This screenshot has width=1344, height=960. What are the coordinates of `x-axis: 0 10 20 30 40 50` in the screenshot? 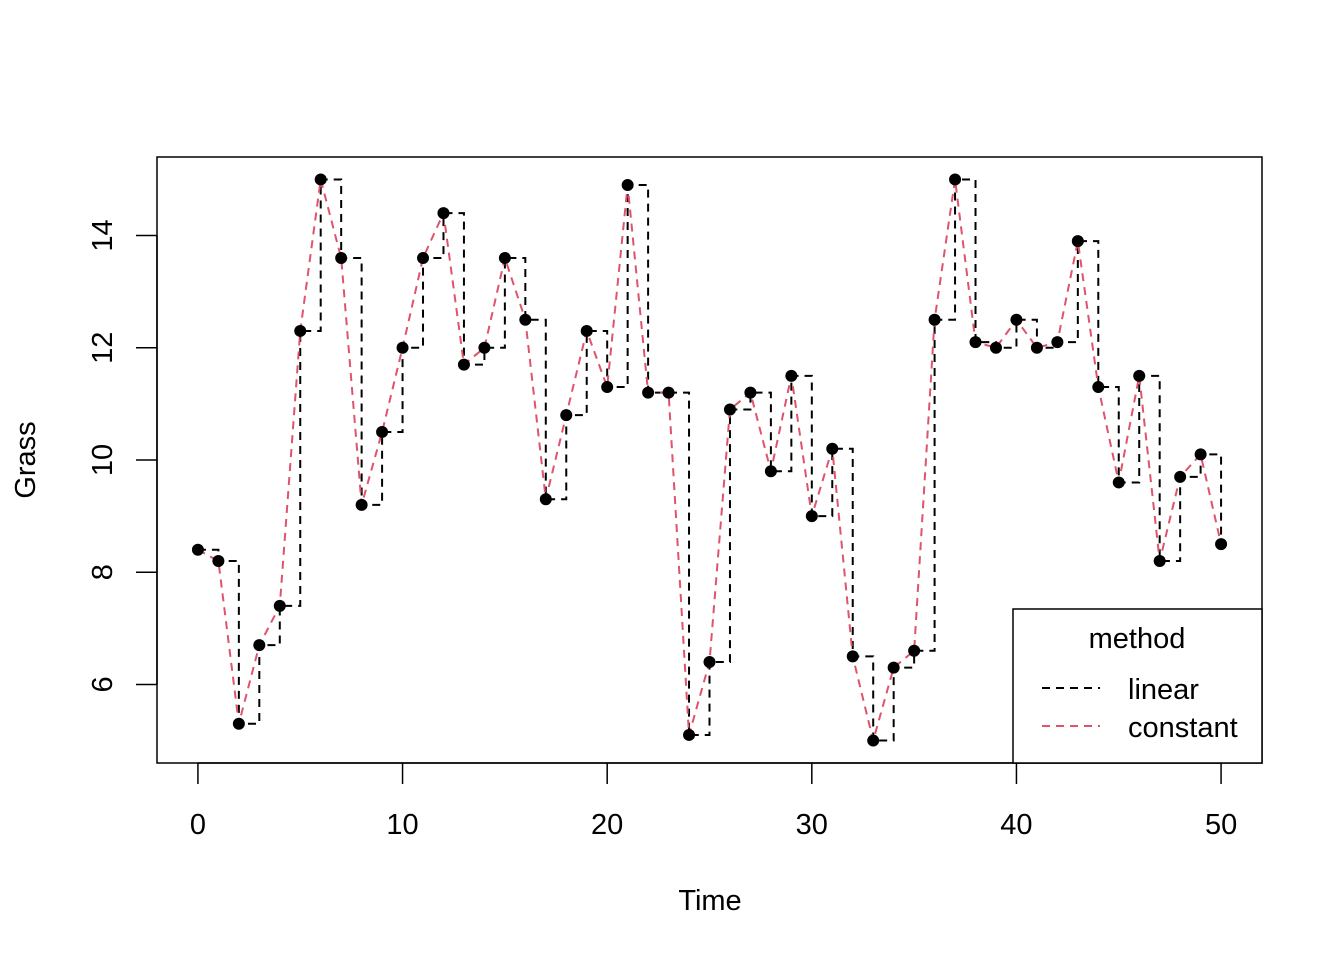 It's located at (713, 801).